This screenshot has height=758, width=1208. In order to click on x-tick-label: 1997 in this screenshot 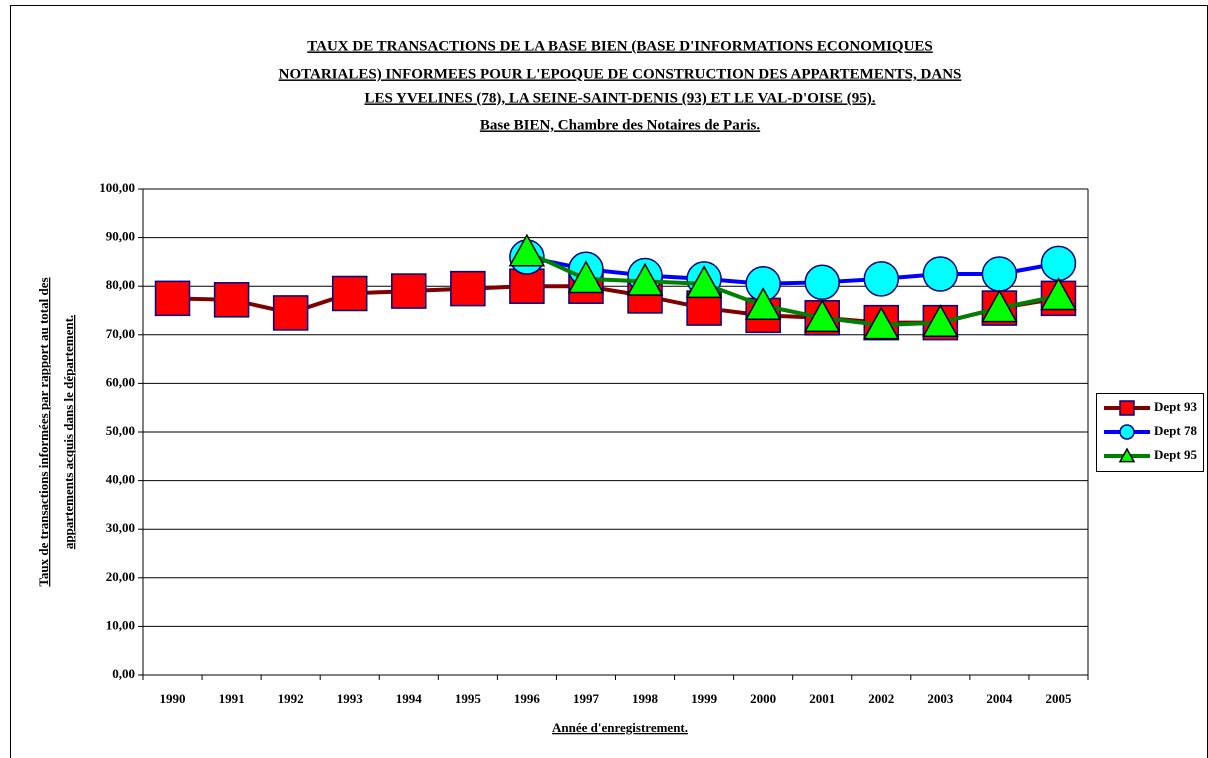, I will do `click(586, 698)`.